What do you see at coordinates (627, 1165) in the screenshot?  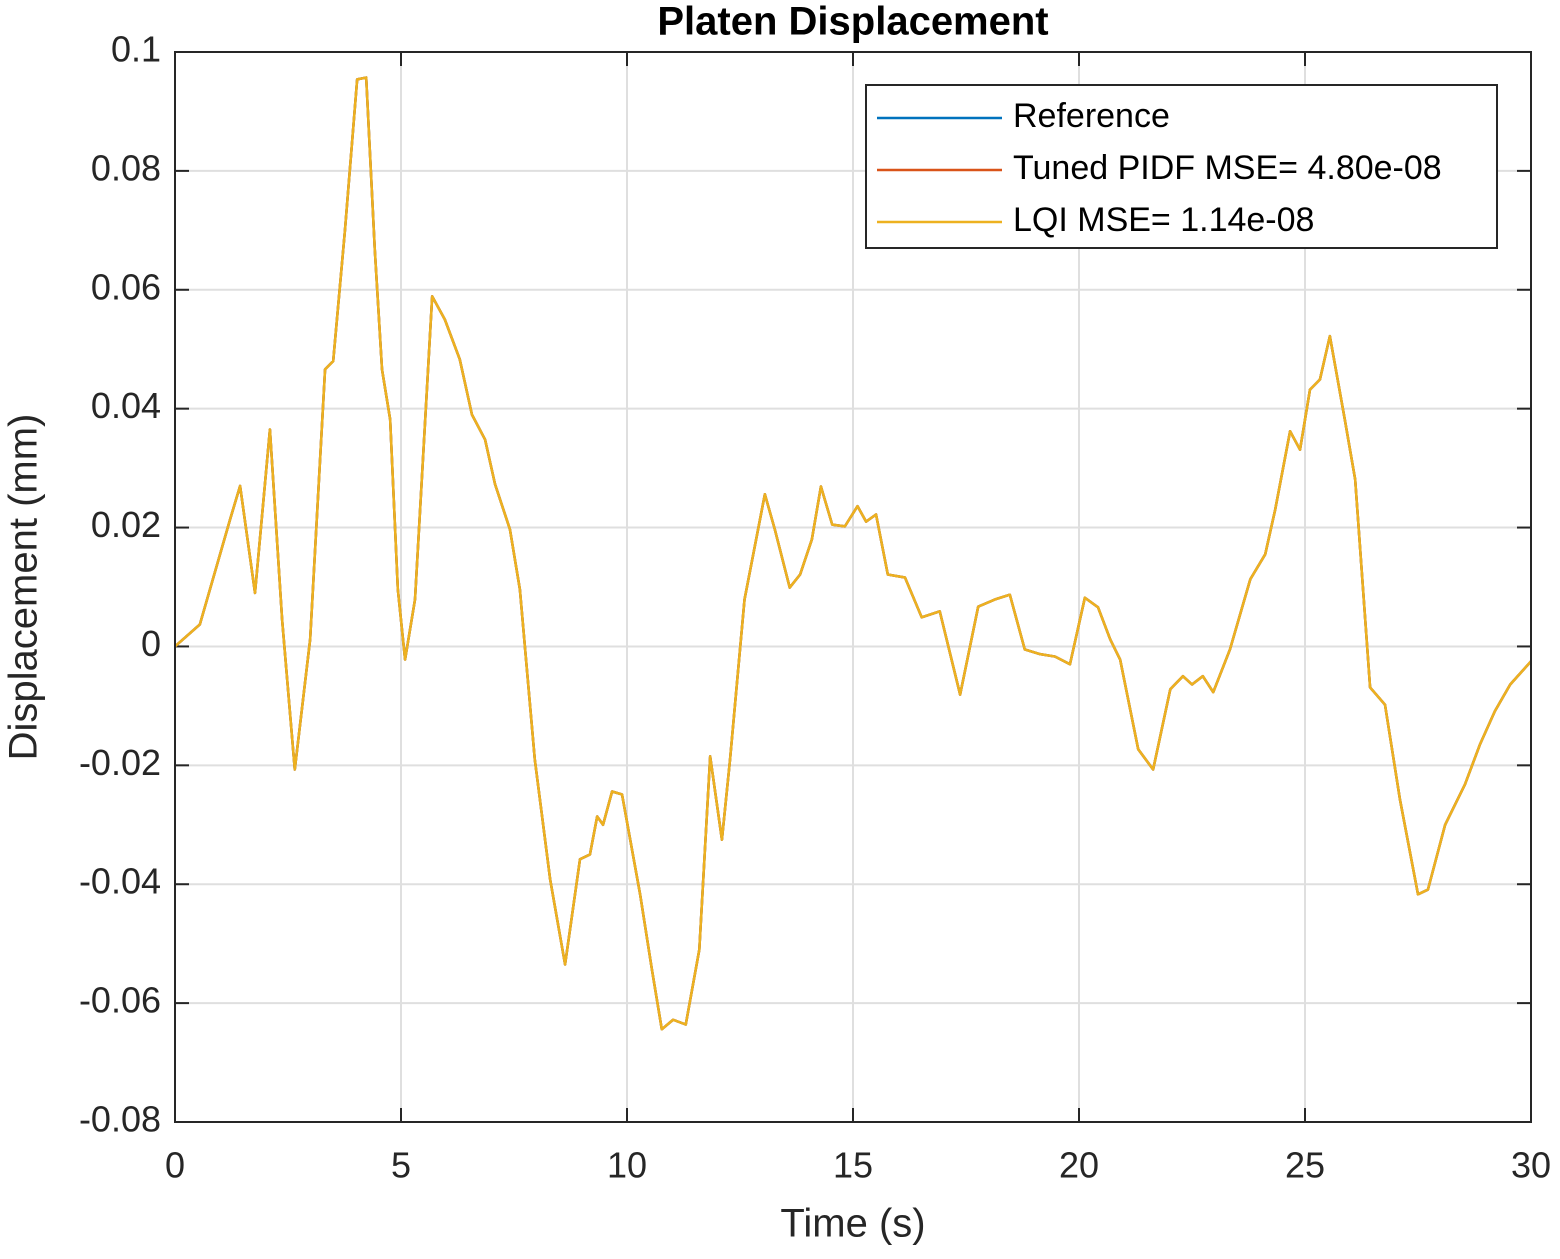 I see `x-tick-label: 10` at bounding box center [627, 1165].